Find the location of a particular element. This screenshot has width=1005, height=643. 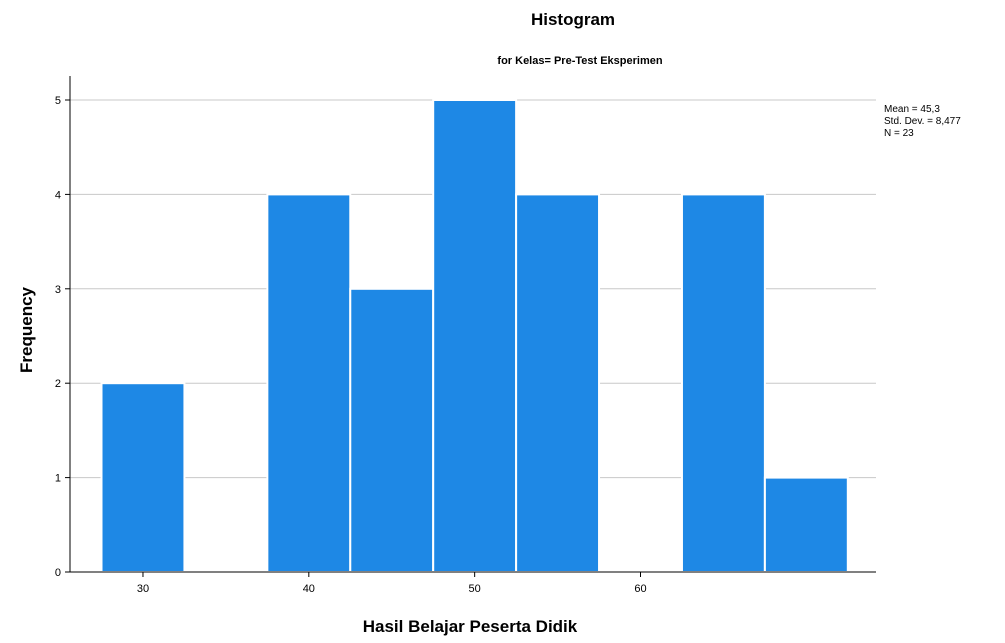

y-axis-label: Frequency is located at coordinates (26, 329).